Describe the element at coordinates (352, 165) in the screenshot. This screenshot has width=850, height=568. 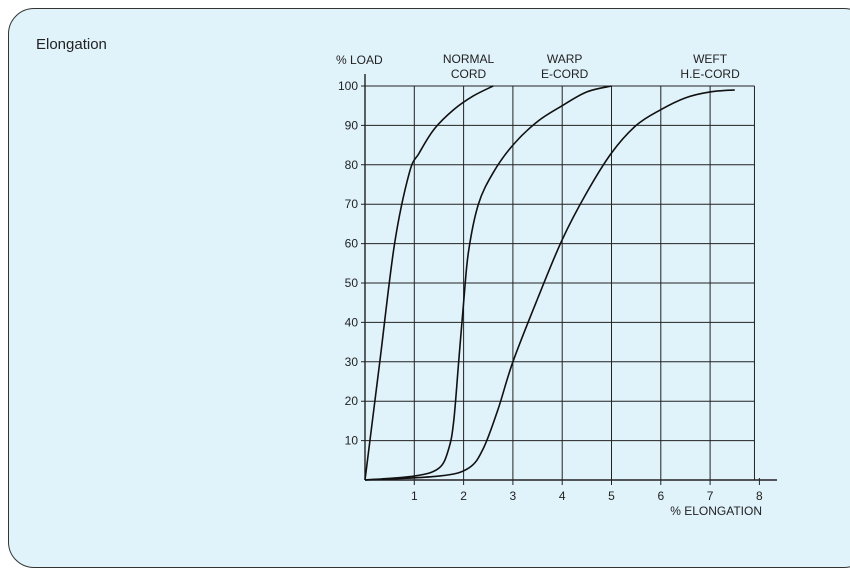
I see `y-tick-label: 80` at that location.